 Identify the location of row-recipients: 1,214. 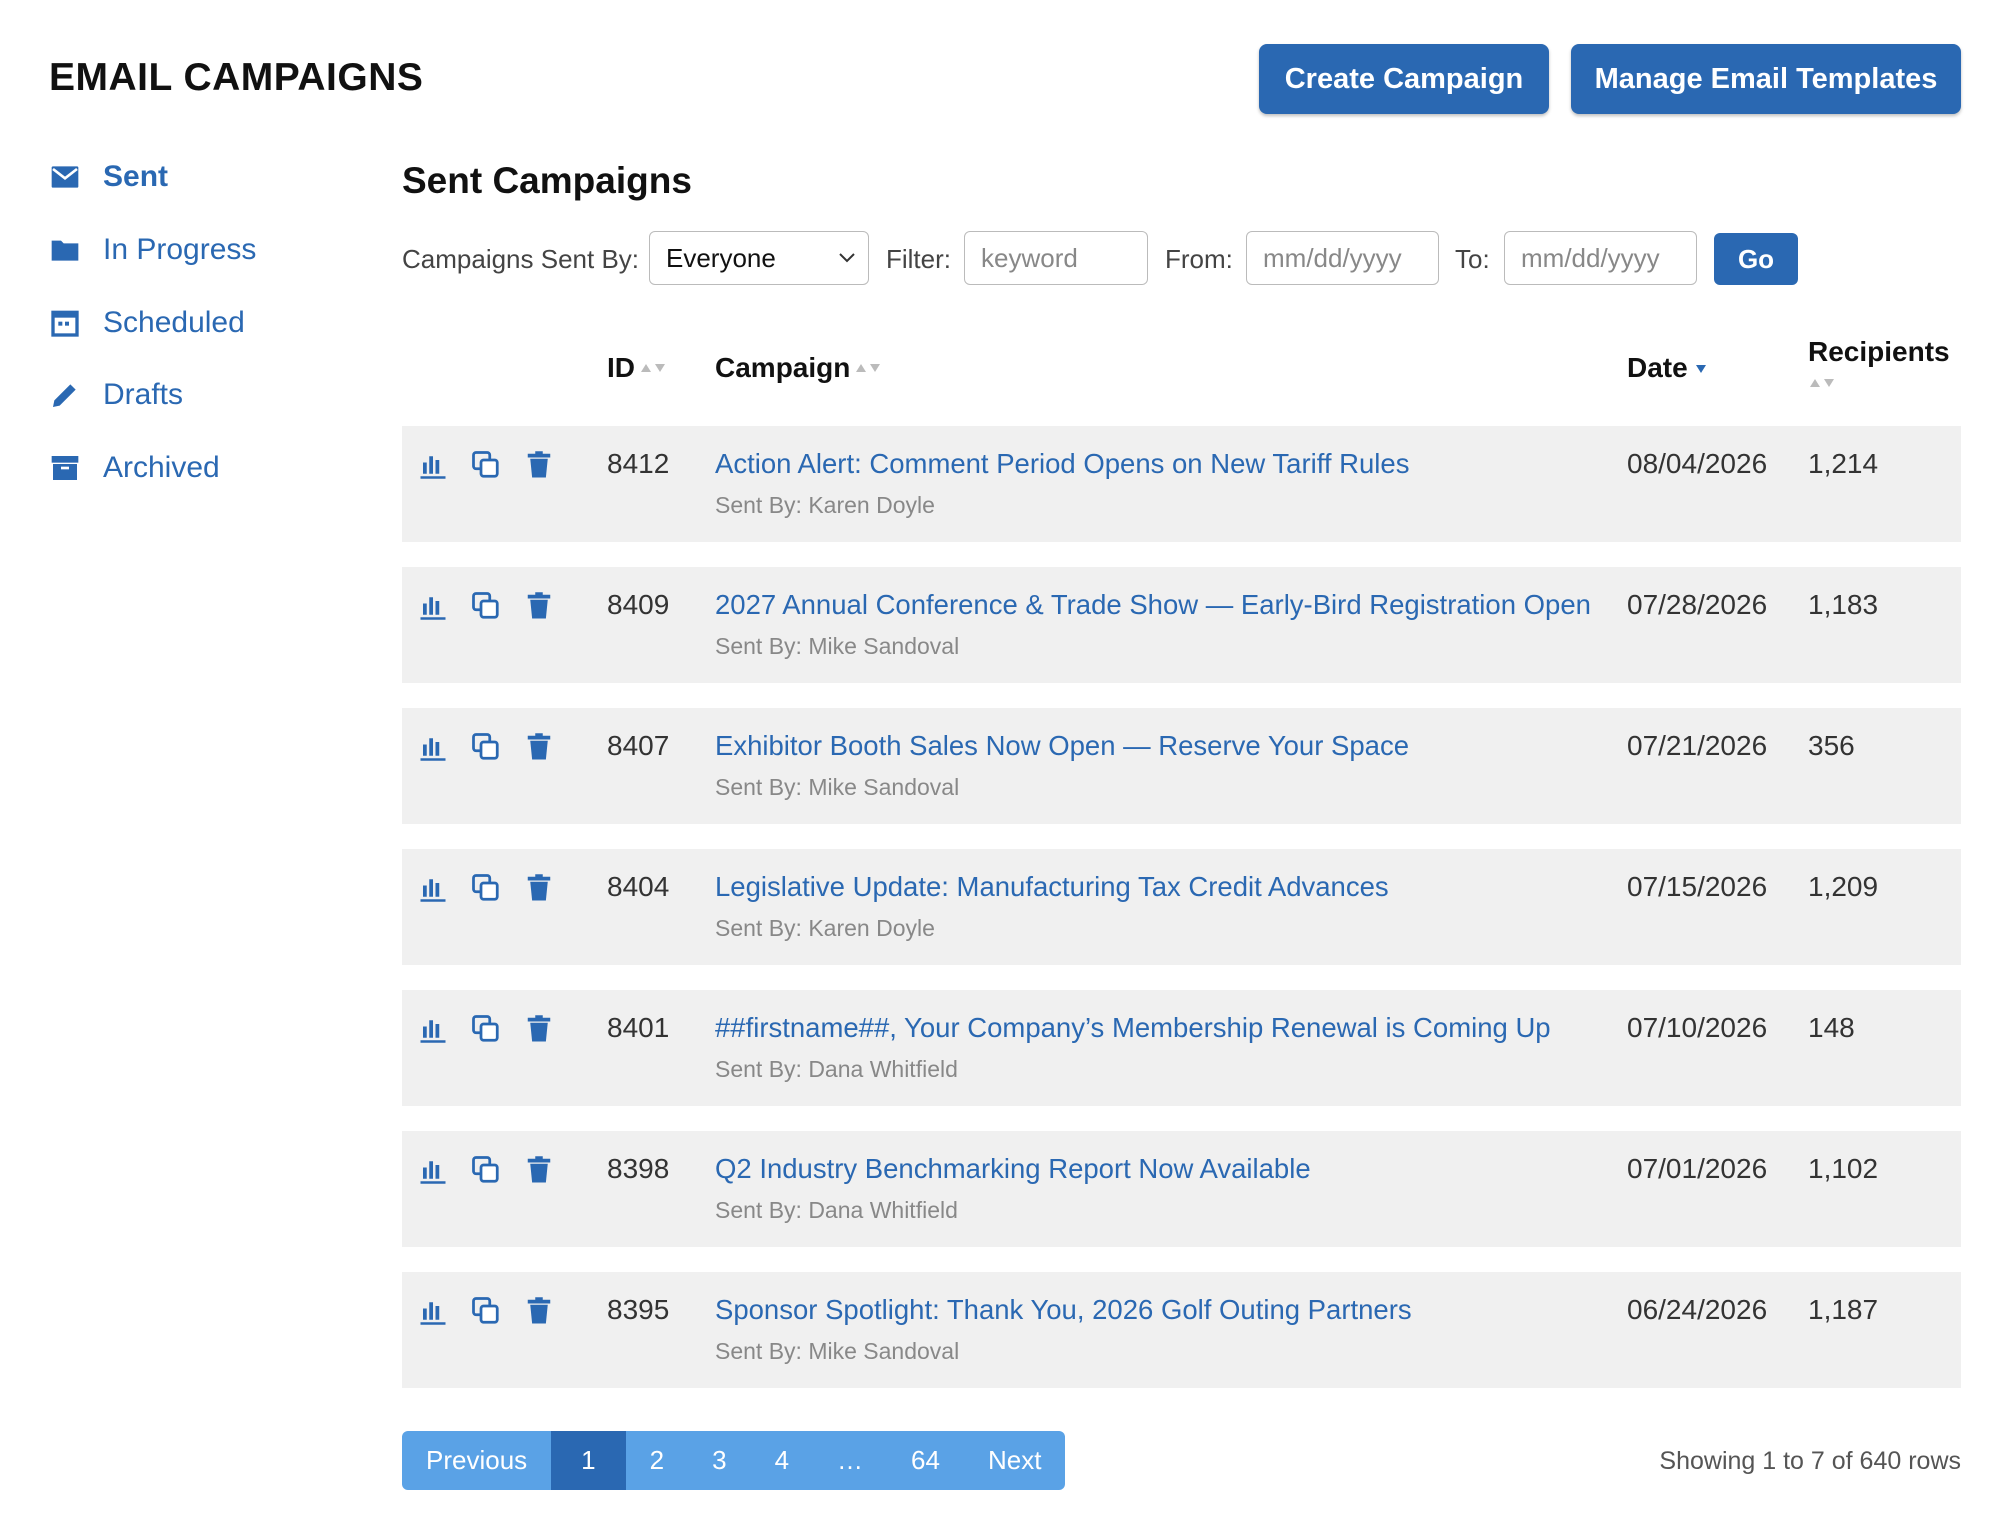
(1843, 463).